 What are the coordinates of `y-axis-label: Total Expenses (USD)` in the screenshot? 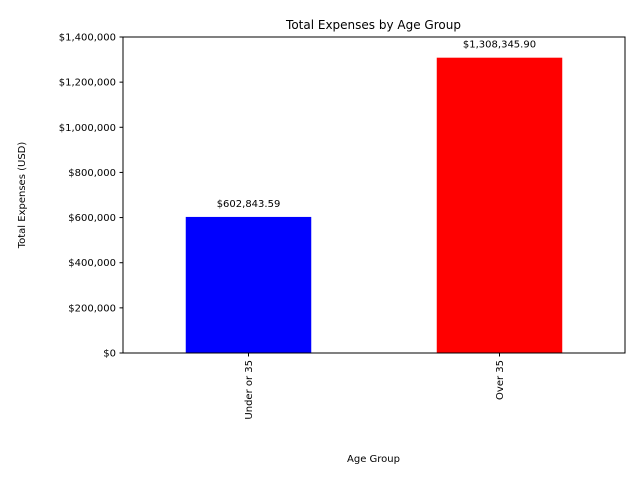 It's located at (22, 196).